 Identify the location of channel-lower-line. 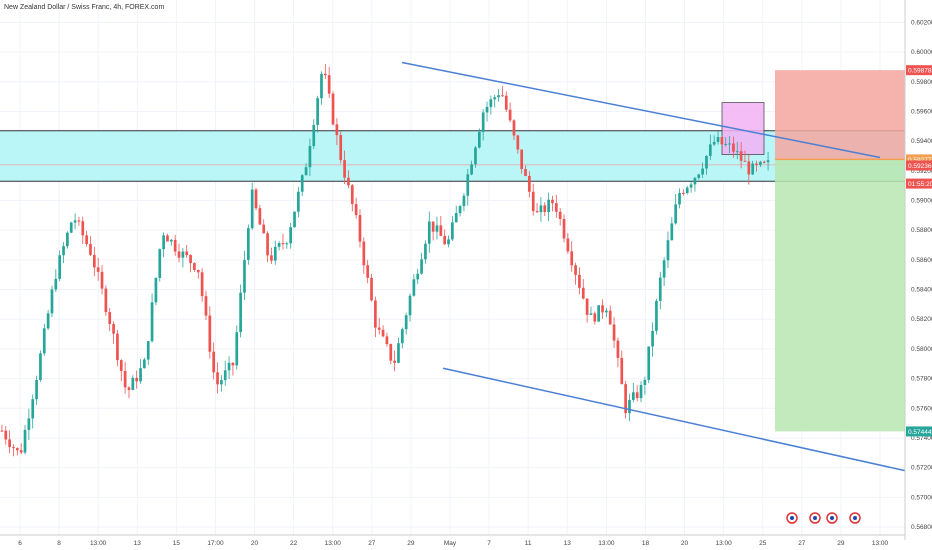
(674, 419).